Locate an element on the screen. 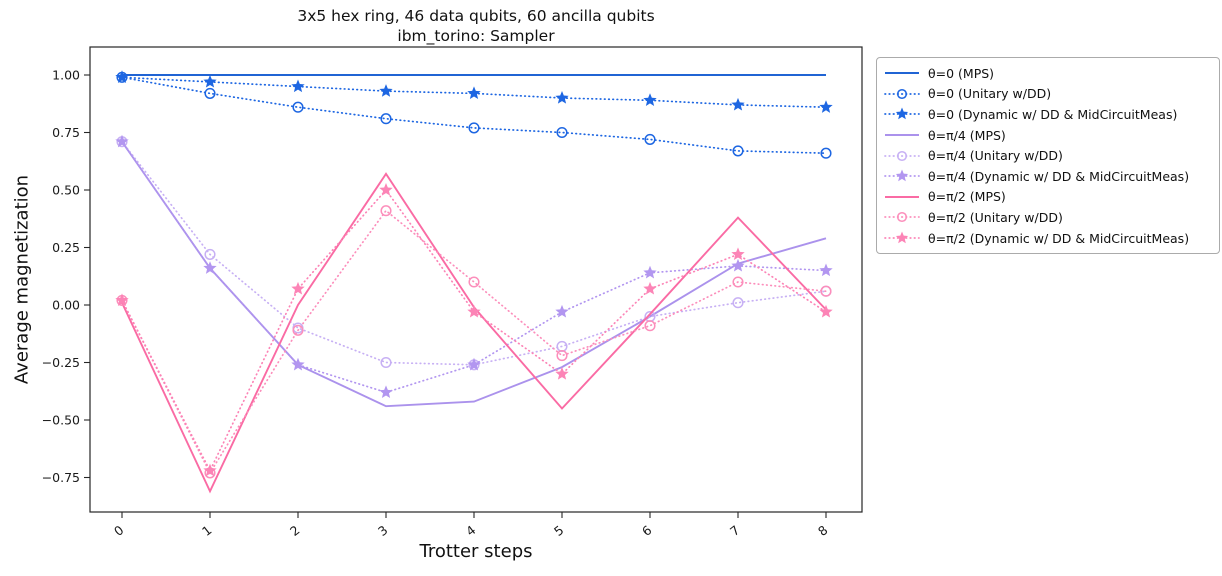 This screenshot has height=576, width=1222. legend-item: θ=π/2 (MPS) is located at coordinates (1048, 197).